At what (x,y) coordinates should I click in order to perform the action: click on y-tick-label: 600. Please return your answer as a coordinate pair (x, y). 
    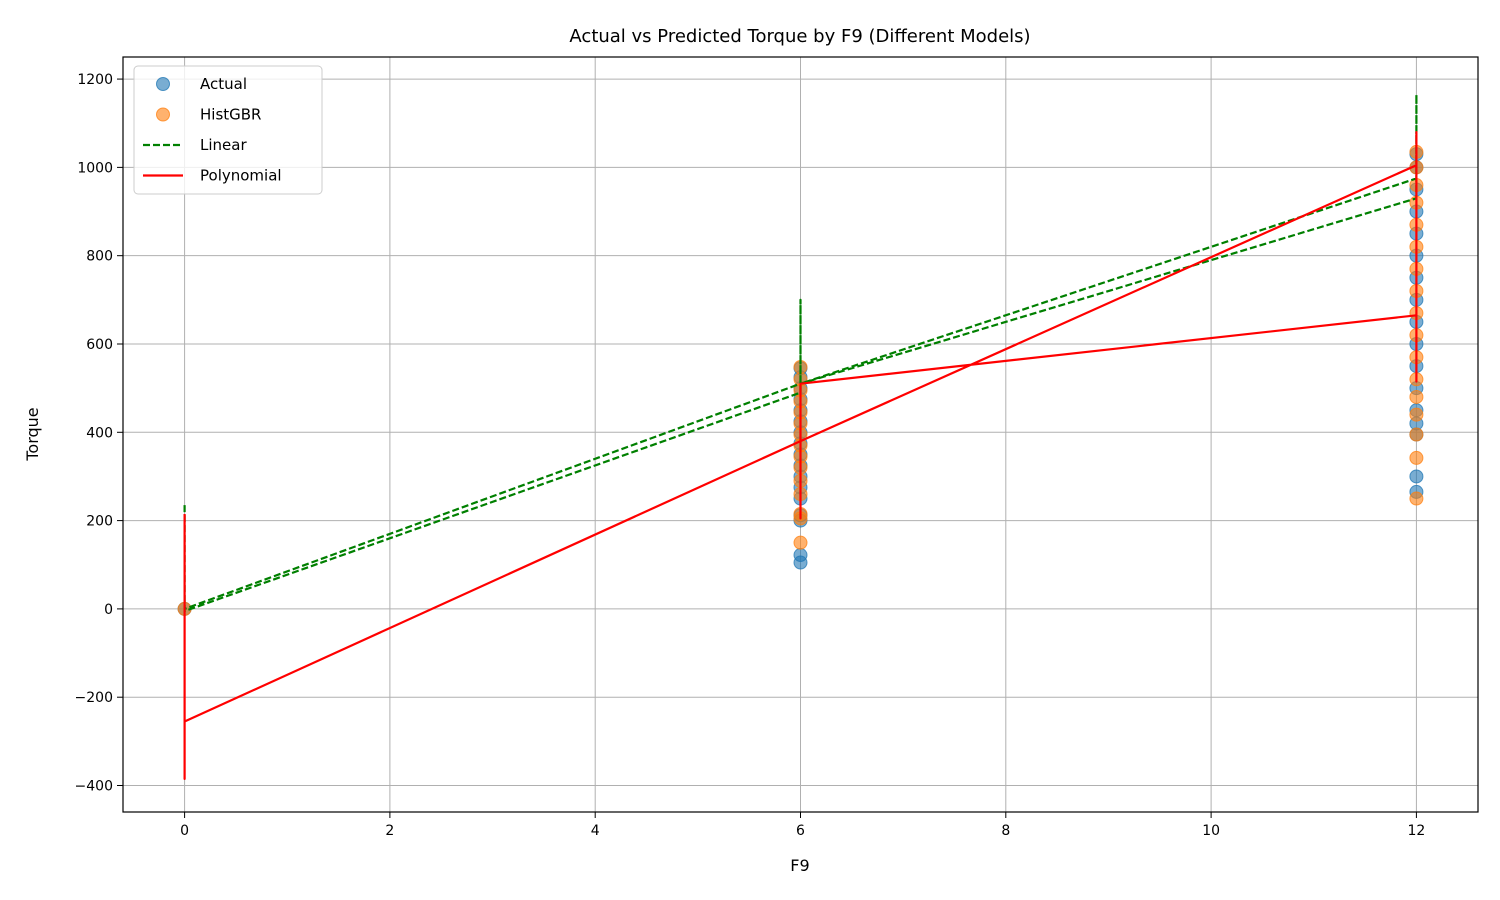
    Looking at the image, I should click on (99, 345).